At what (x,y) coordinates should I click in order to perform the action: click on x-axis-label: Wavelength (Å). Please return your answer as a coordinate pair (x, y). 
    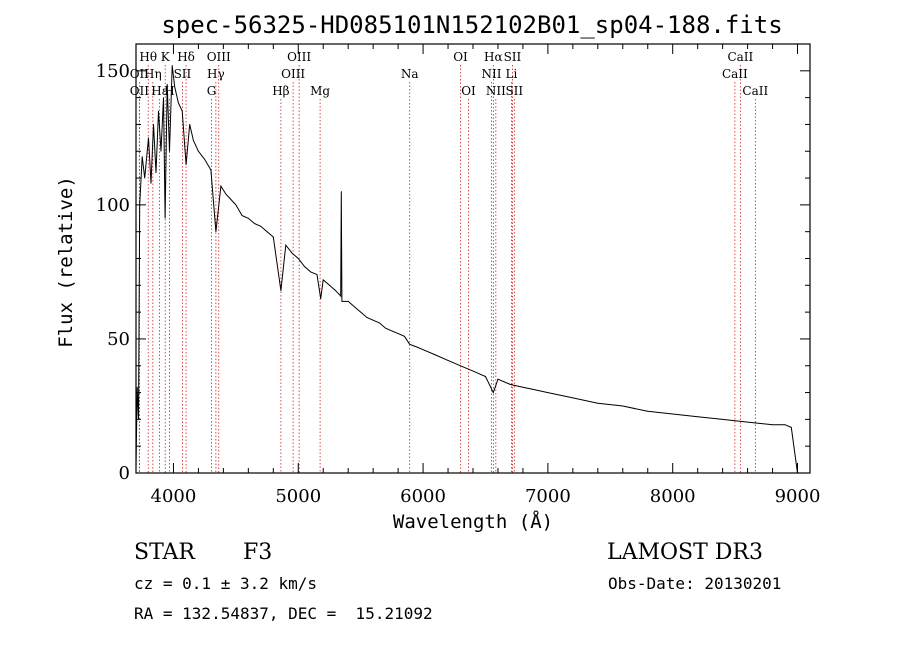
    Looking at the image, I should click on (473, 521).